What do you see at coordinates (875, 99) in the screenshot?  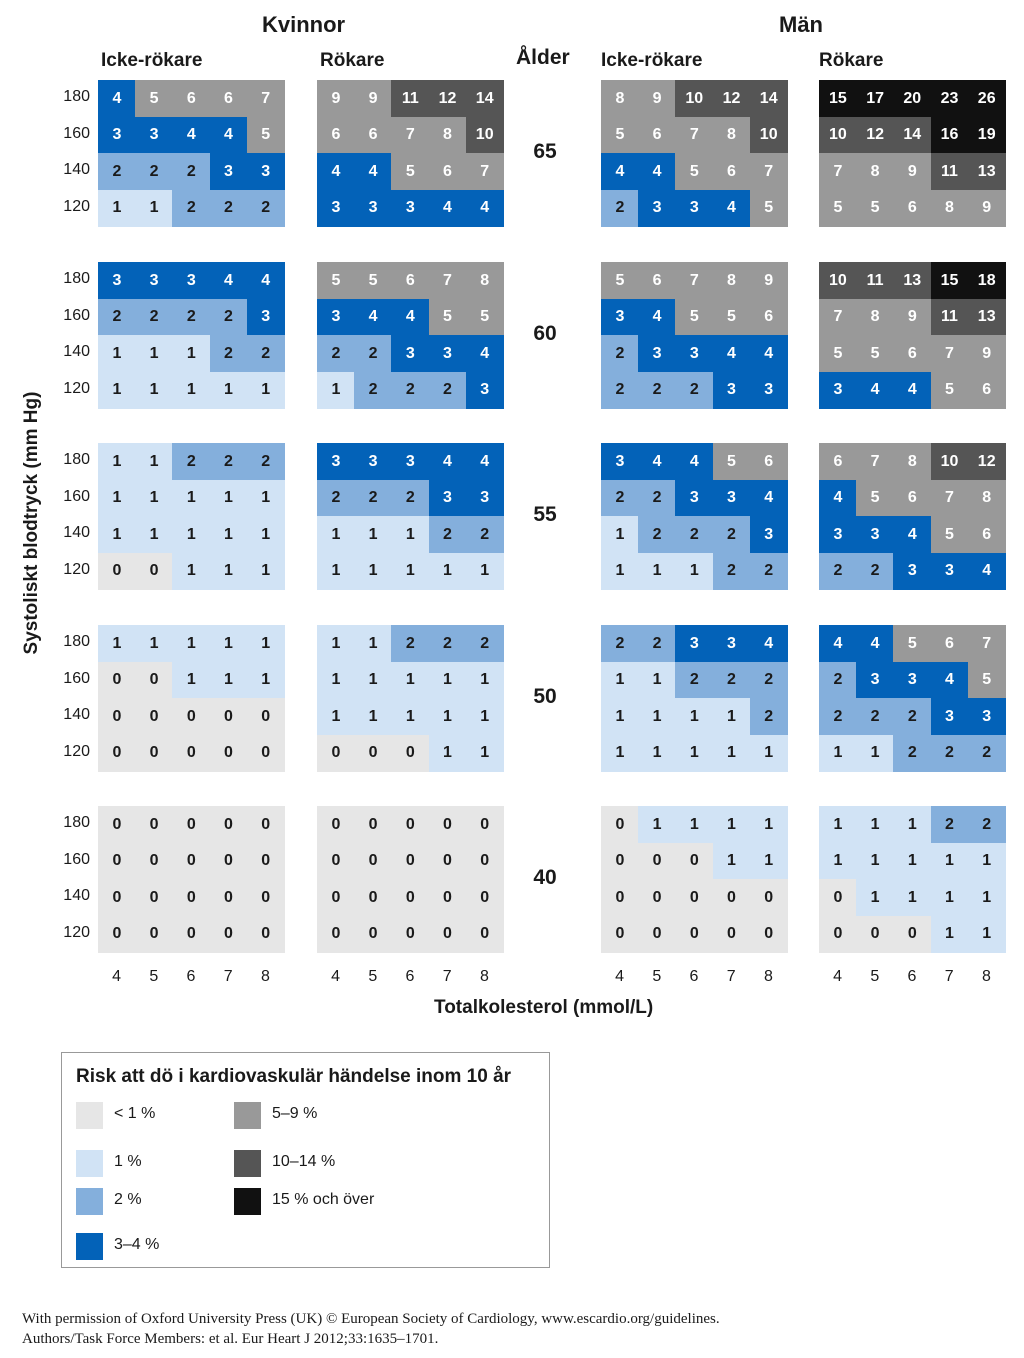 I see `risk-cell: 17` at bounding box center [875, 99].